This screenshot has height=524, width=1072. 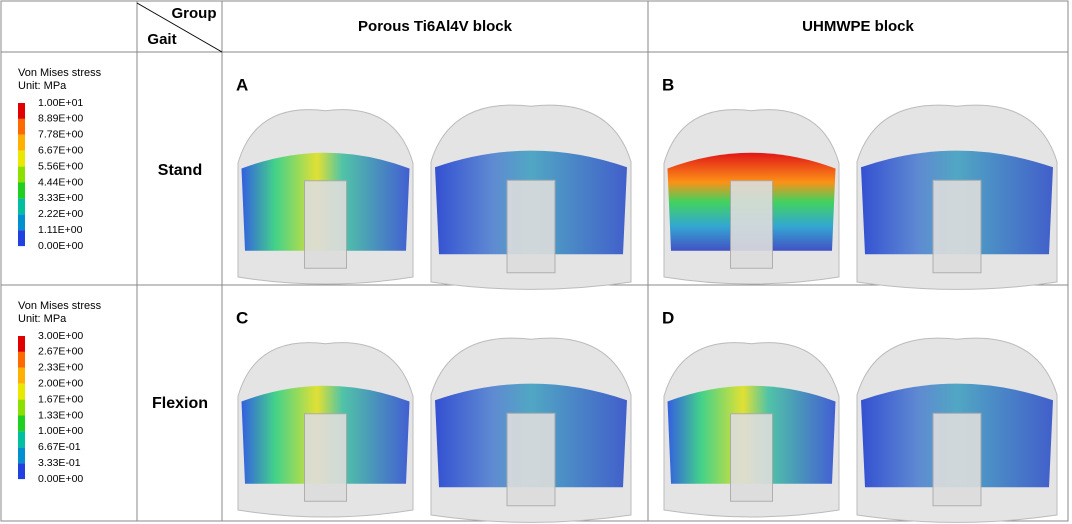 I want to click on panel-label: D, so click(x=668, y=317).